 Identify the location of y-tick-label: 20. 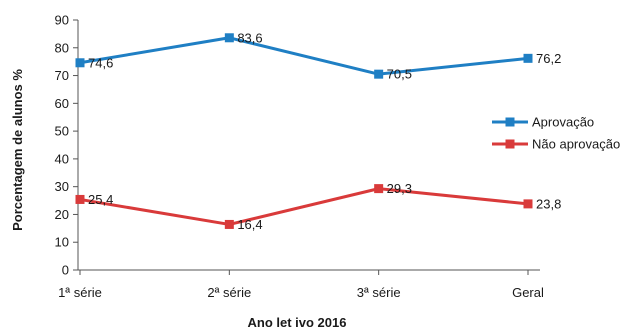
(62, 214).